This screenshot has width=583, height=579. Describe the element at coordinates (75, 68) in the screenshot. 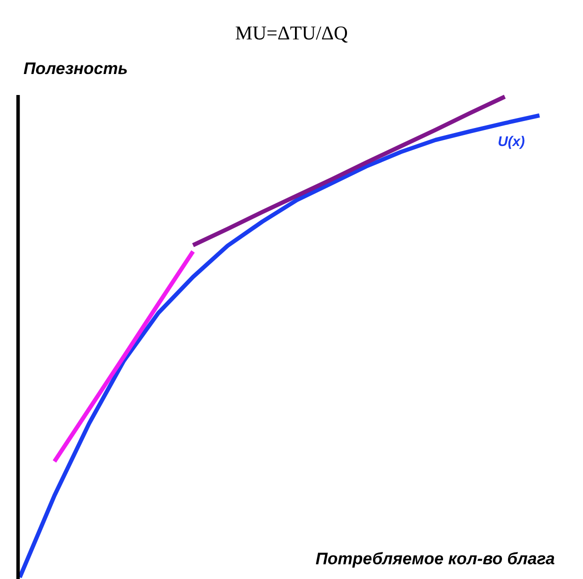

I see `y-axis-title: Полезность` at that location.